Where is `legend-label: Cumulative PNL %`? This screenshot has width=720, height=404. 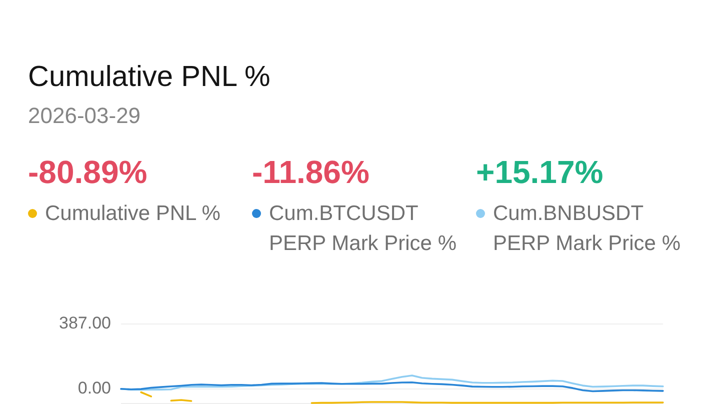
legend-label: Cumulative PNL % is located at coordinates (132, 214).